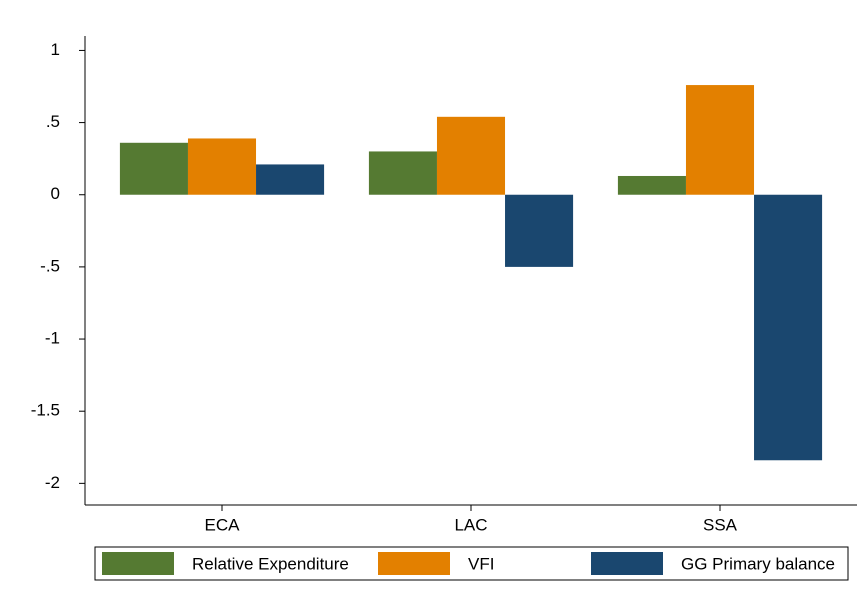  Describe the element at coordinates (52, 338) in the screenshot. I see `y-tick-label: -1` at that location.